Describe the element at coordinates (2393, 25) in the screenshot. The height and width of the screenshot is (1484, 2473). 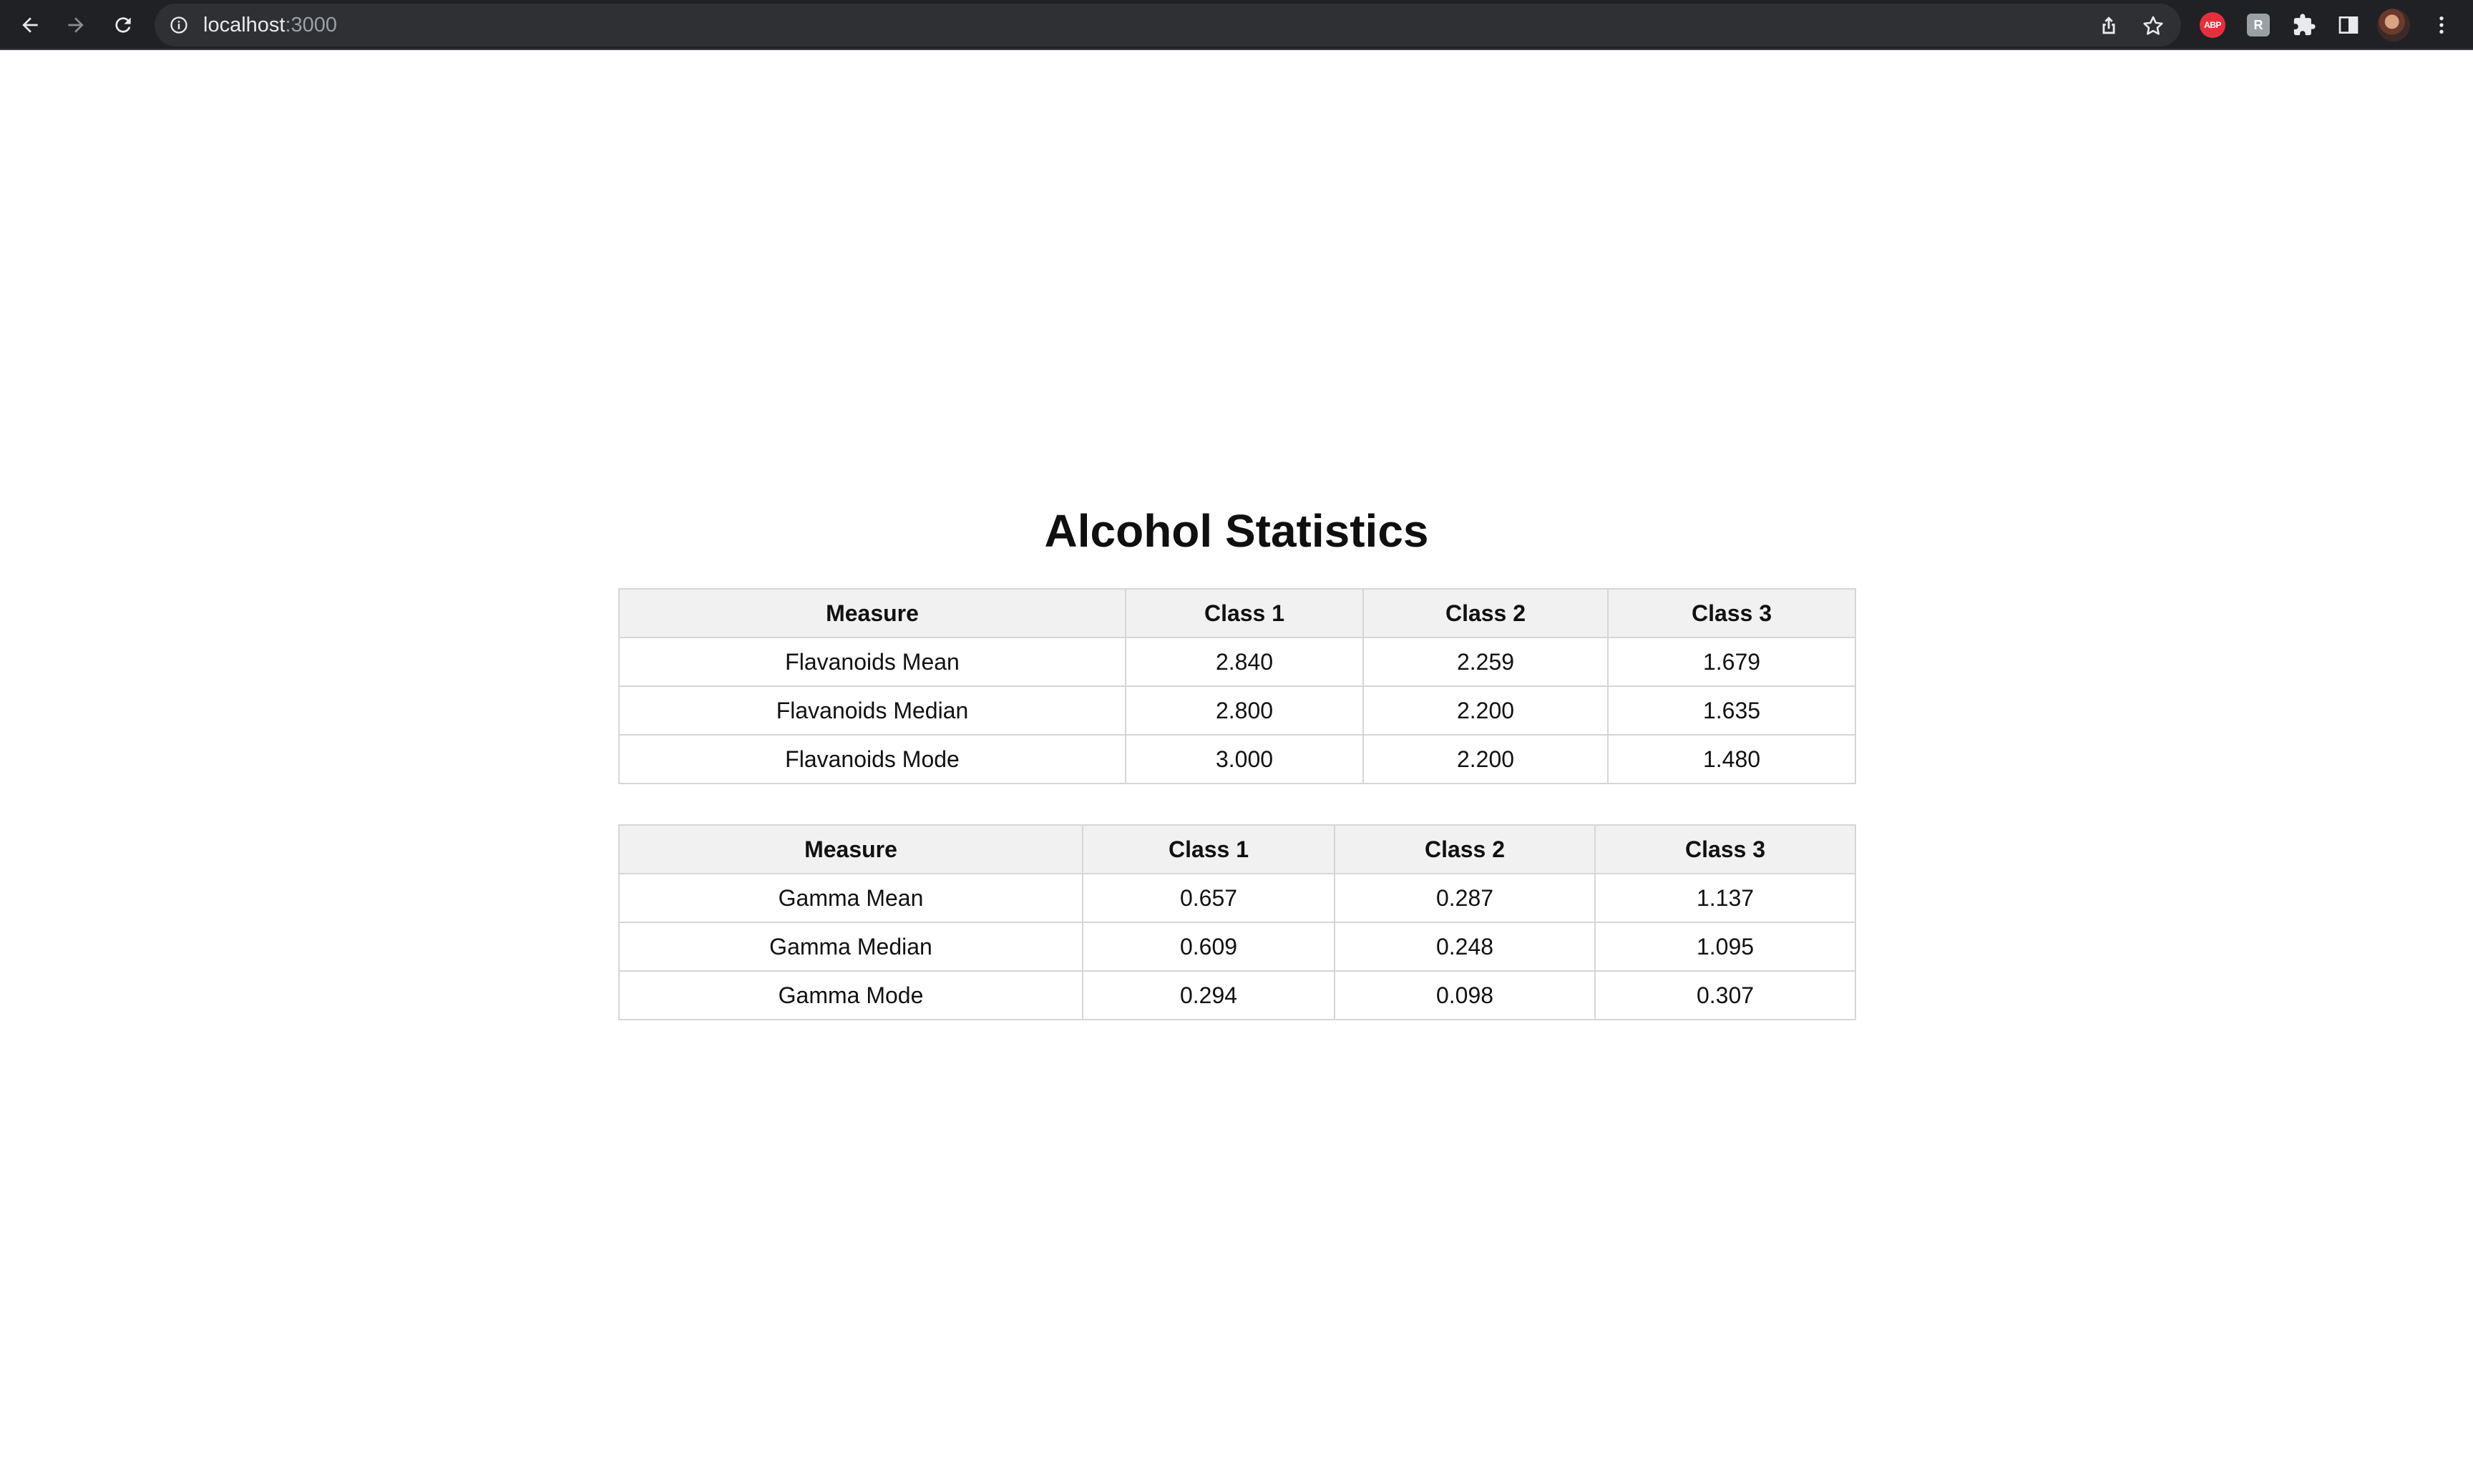
I see `avatar` at that location.